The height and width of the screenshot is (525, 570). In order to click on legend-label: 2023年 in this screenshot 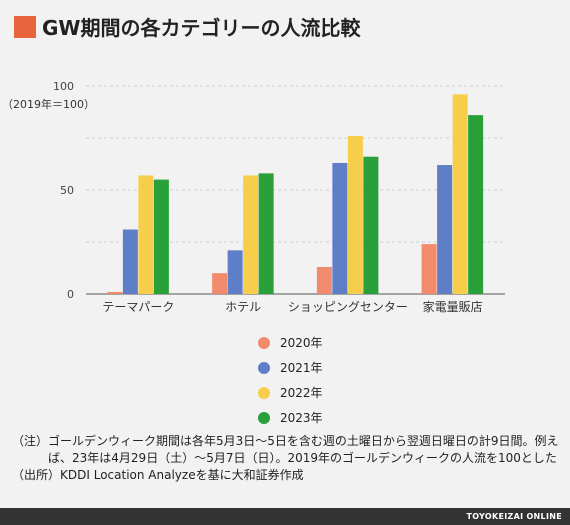, I will do `click(301, 418)`.